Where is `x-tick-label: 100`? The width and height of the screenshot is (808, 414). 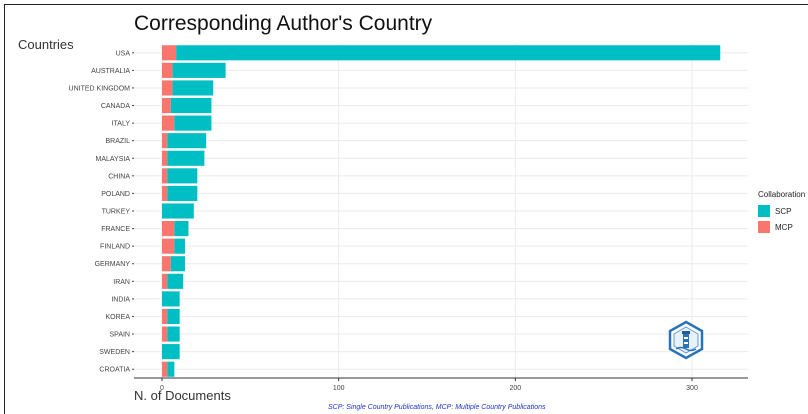 x-tick-label: 100 is located at coordinates (339, 388).